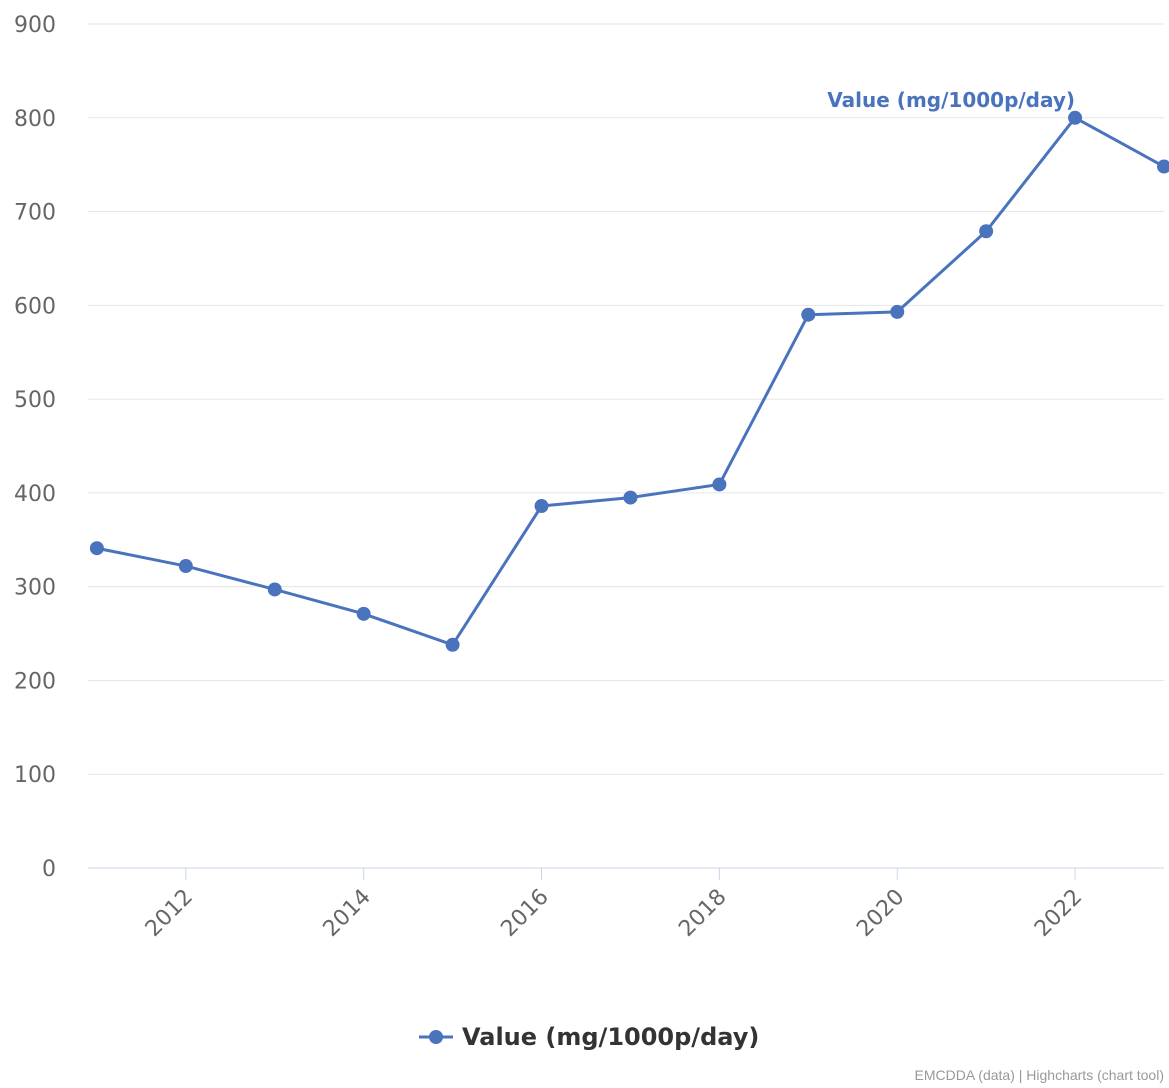 This screenshot has width=1169, height=1088. I want to click on data-point-2021, so click(986, 231).